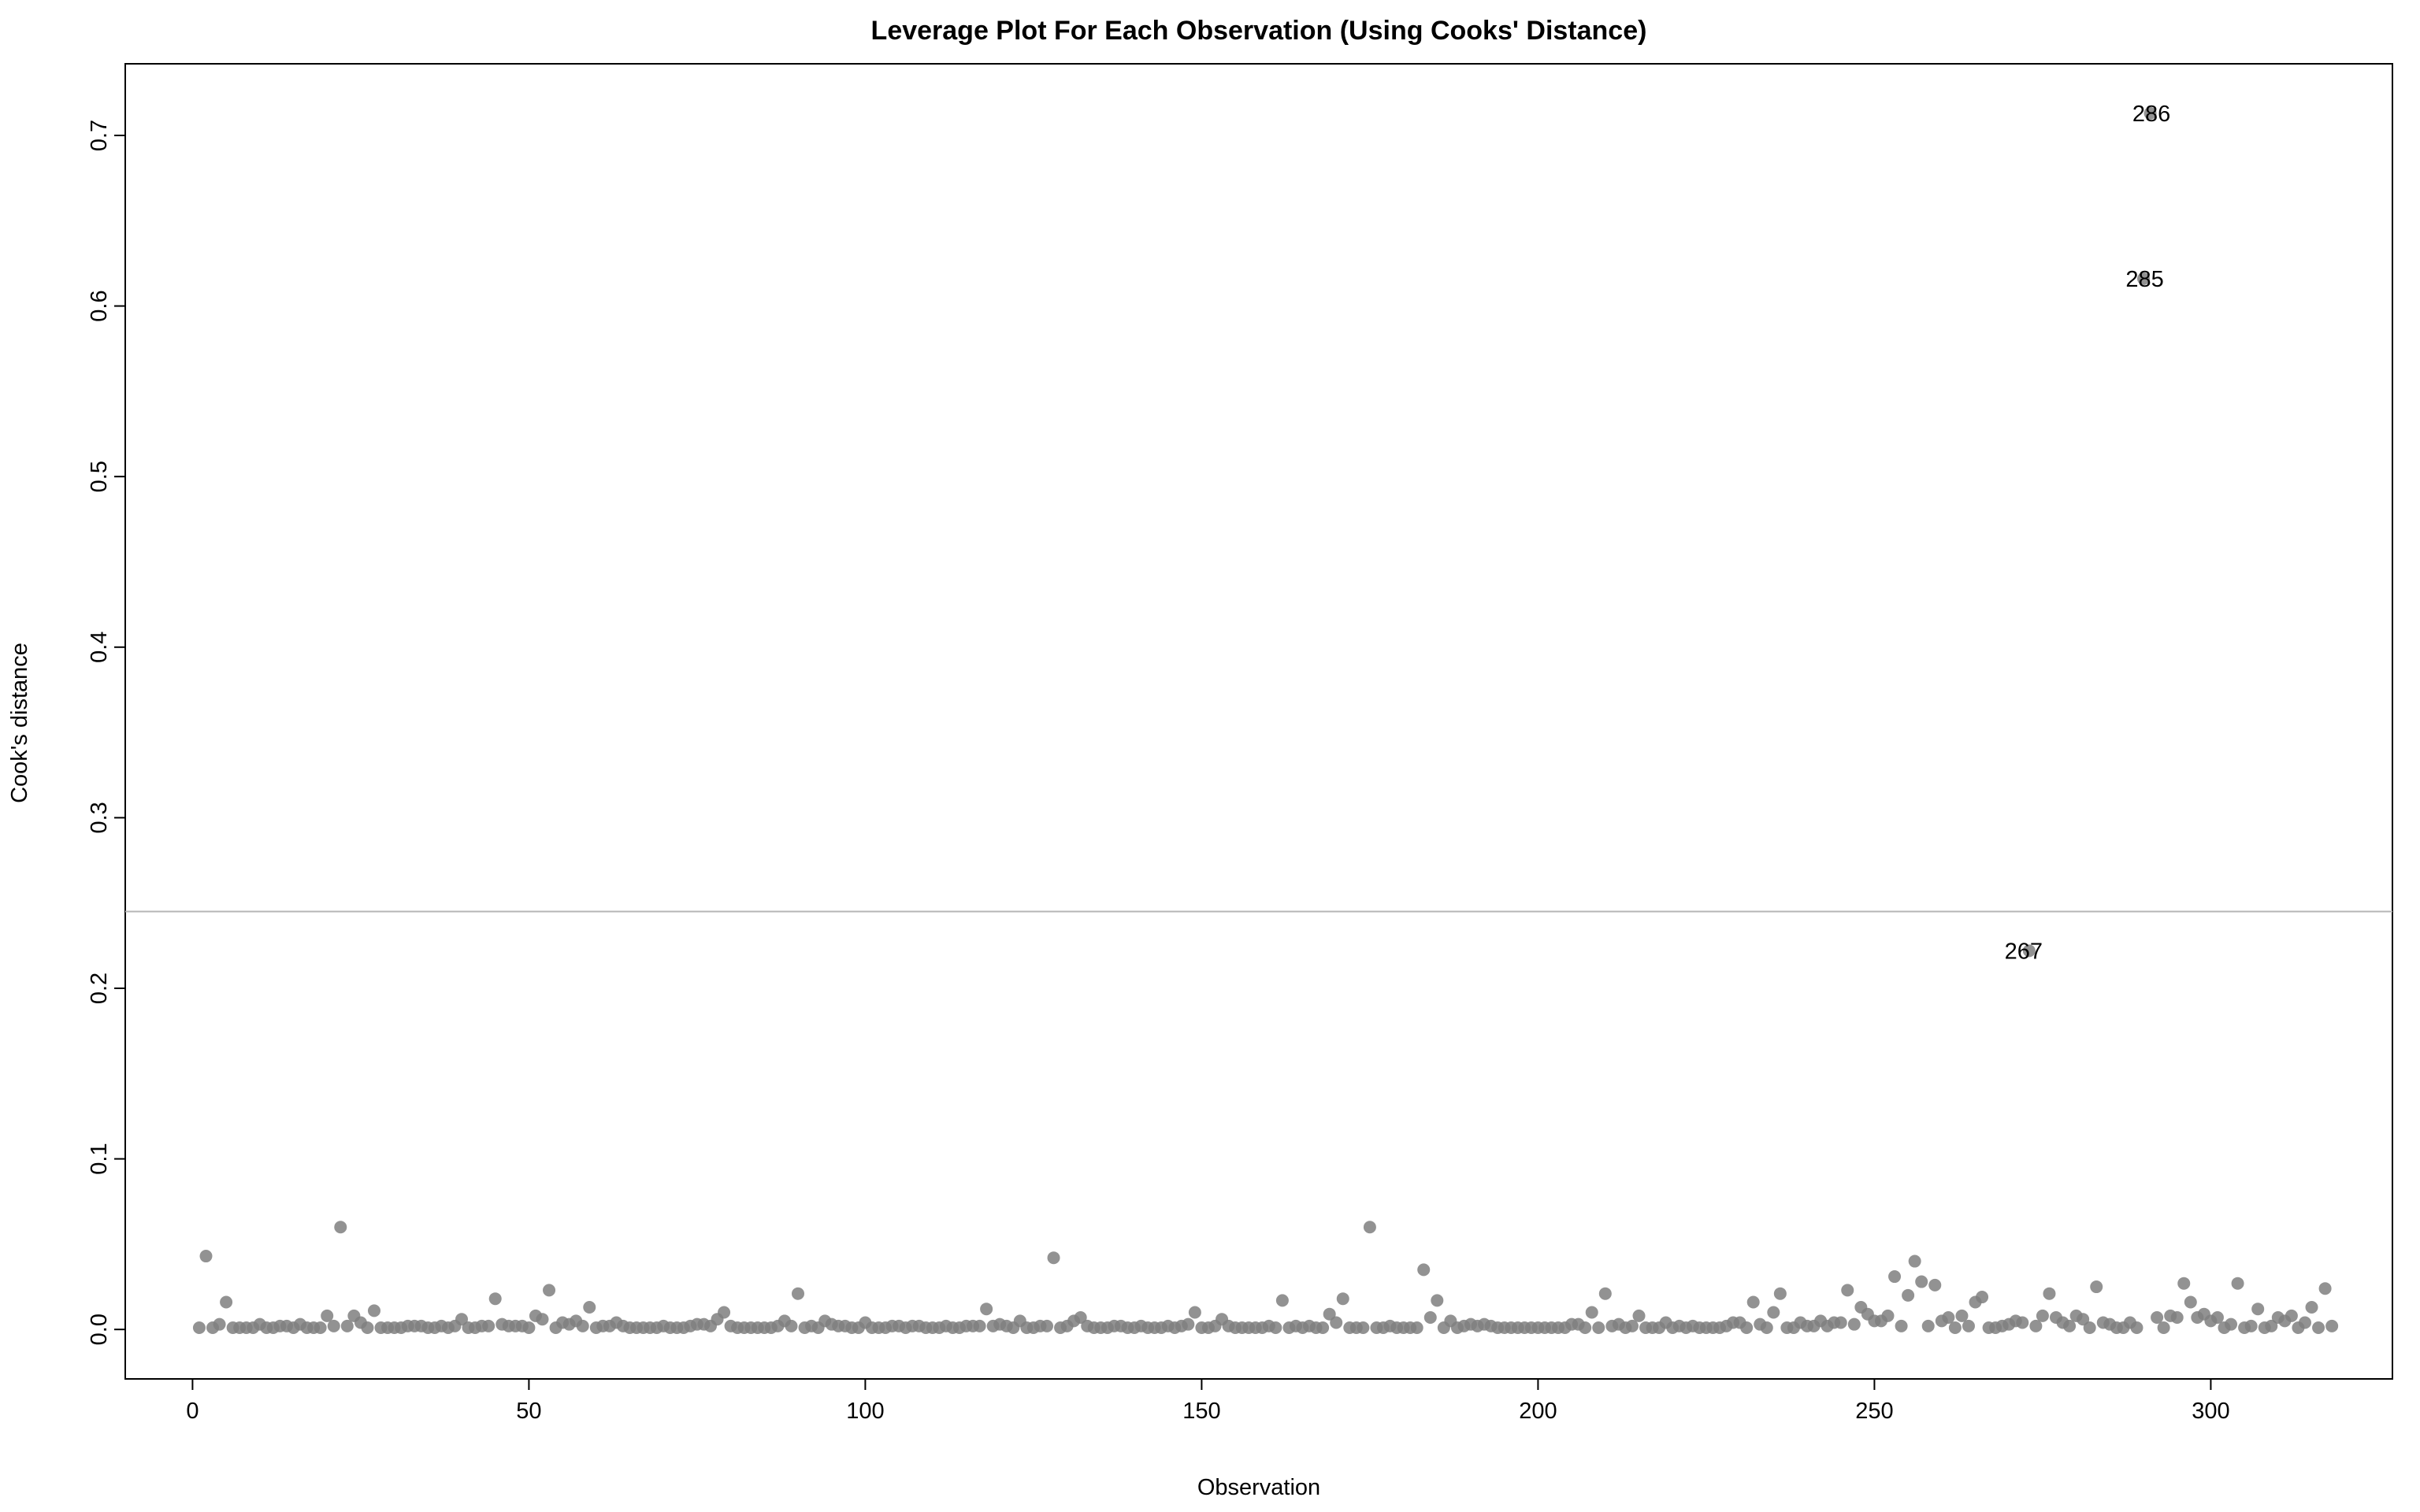 This screenshot has width=2420, height=1512. I want to click on x-axis: 0 50 100 150 200 250 300, so click(1208, 1401).